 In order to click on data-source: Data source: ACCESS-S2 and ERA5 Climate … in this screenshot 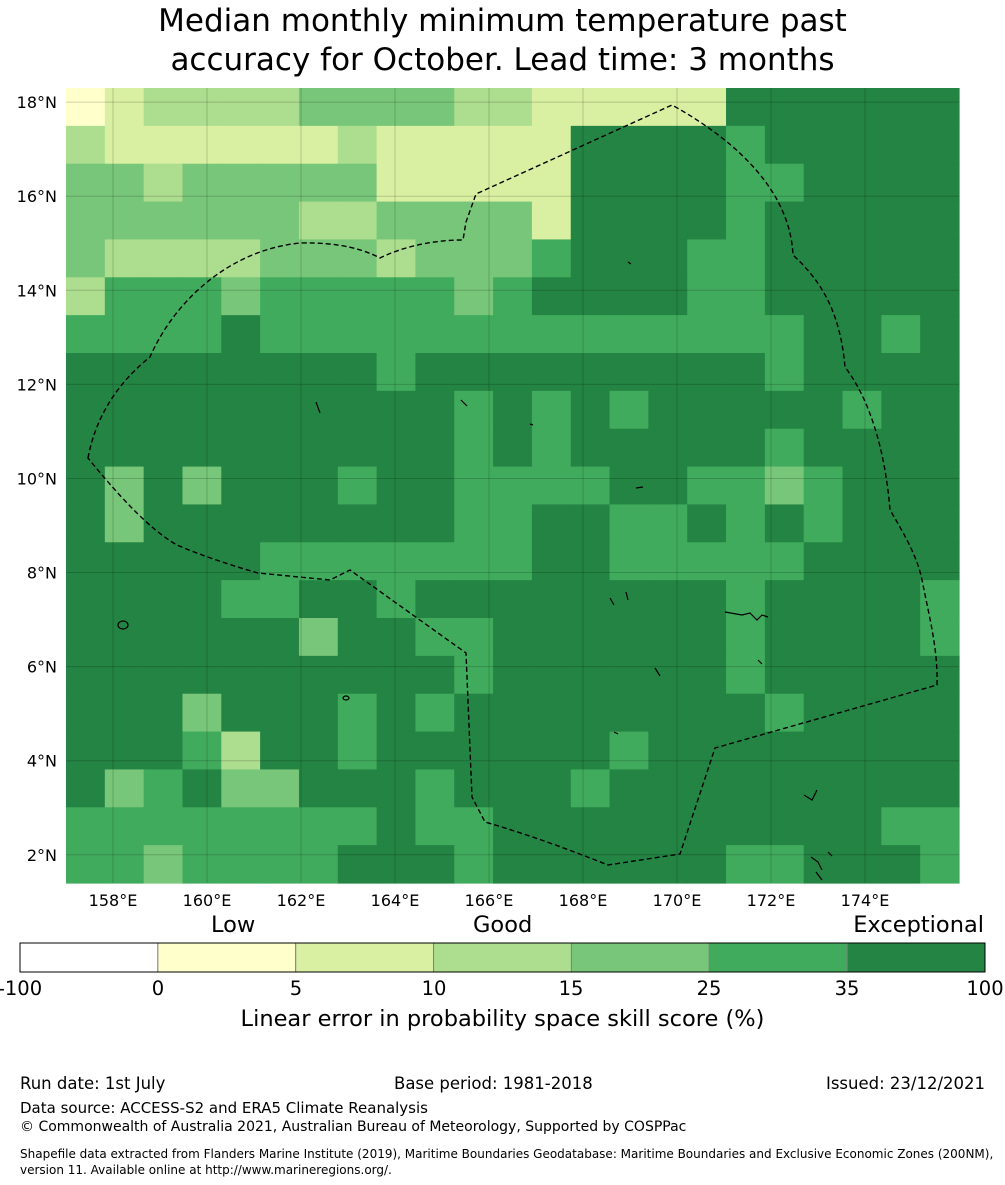, I will do `click(224, 1108)`.